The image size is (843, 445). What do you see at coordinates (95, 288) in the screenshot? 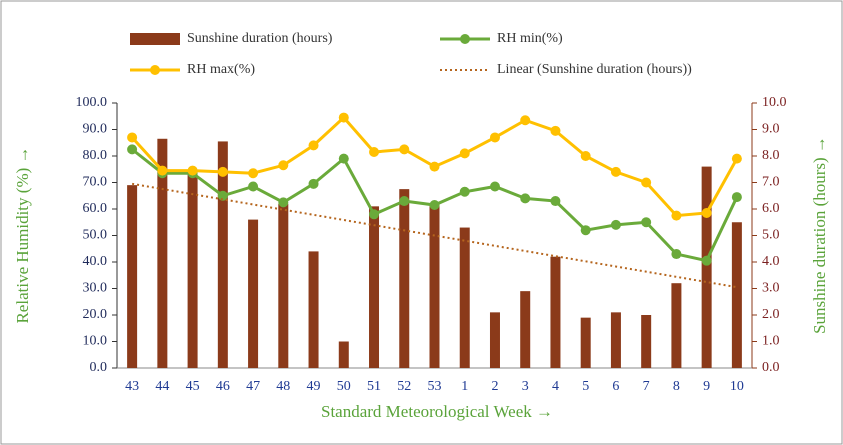
I see `y-tick-label: 30.0` at bounding box center [95, 288].